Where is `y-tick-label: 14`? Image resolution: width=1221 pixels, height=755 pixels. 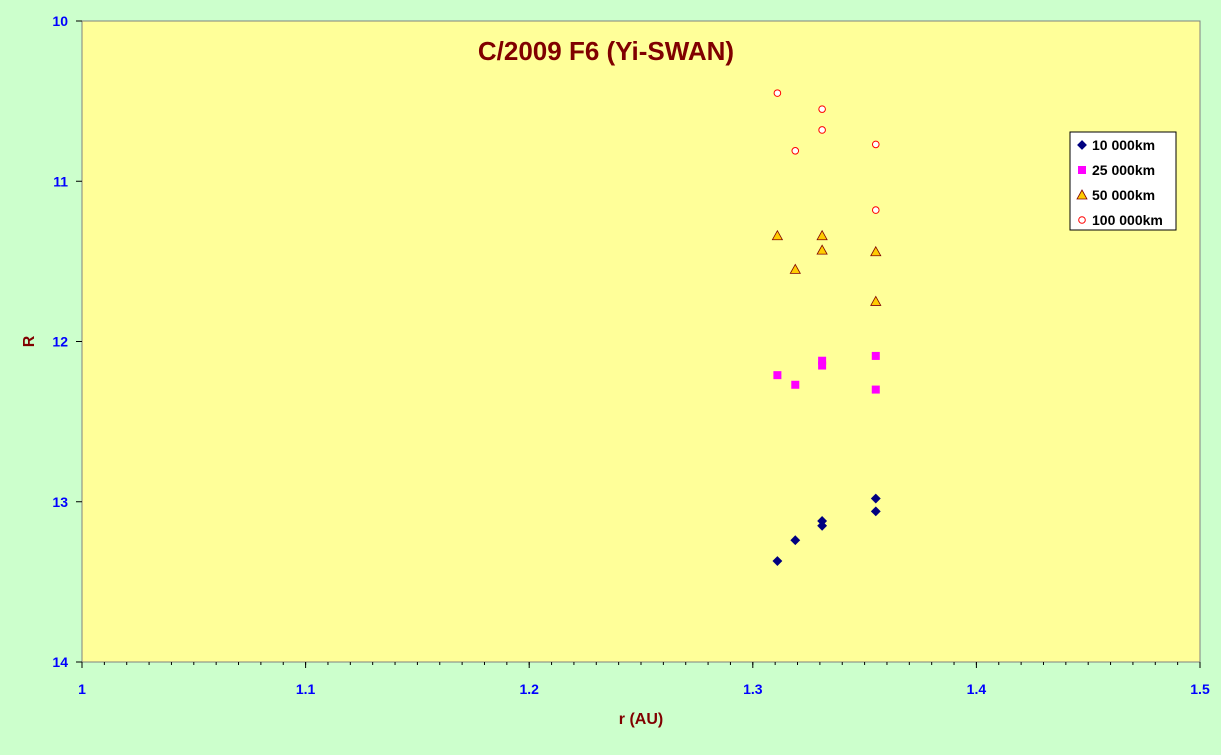
y-tick-label: 14 is located at coordinates (60, 662).